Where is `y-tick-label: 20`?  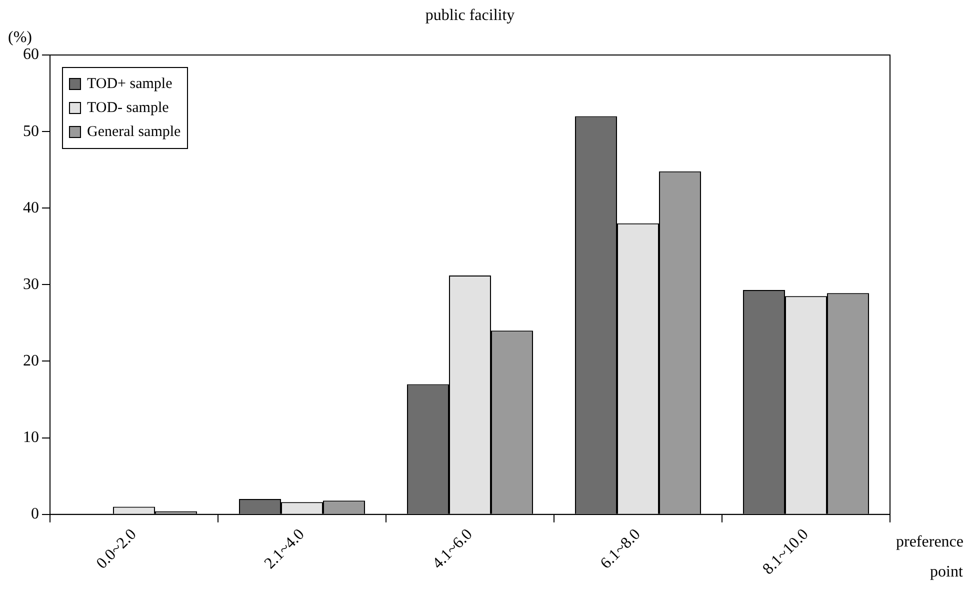
y-tick-label: 20 is located at coordinates (31, 361).